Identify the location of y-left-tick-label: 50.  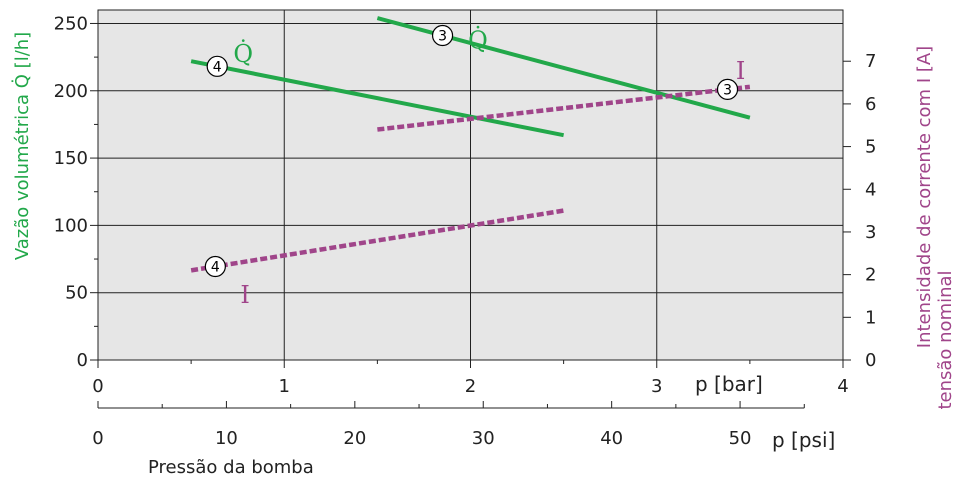
(76, 293).